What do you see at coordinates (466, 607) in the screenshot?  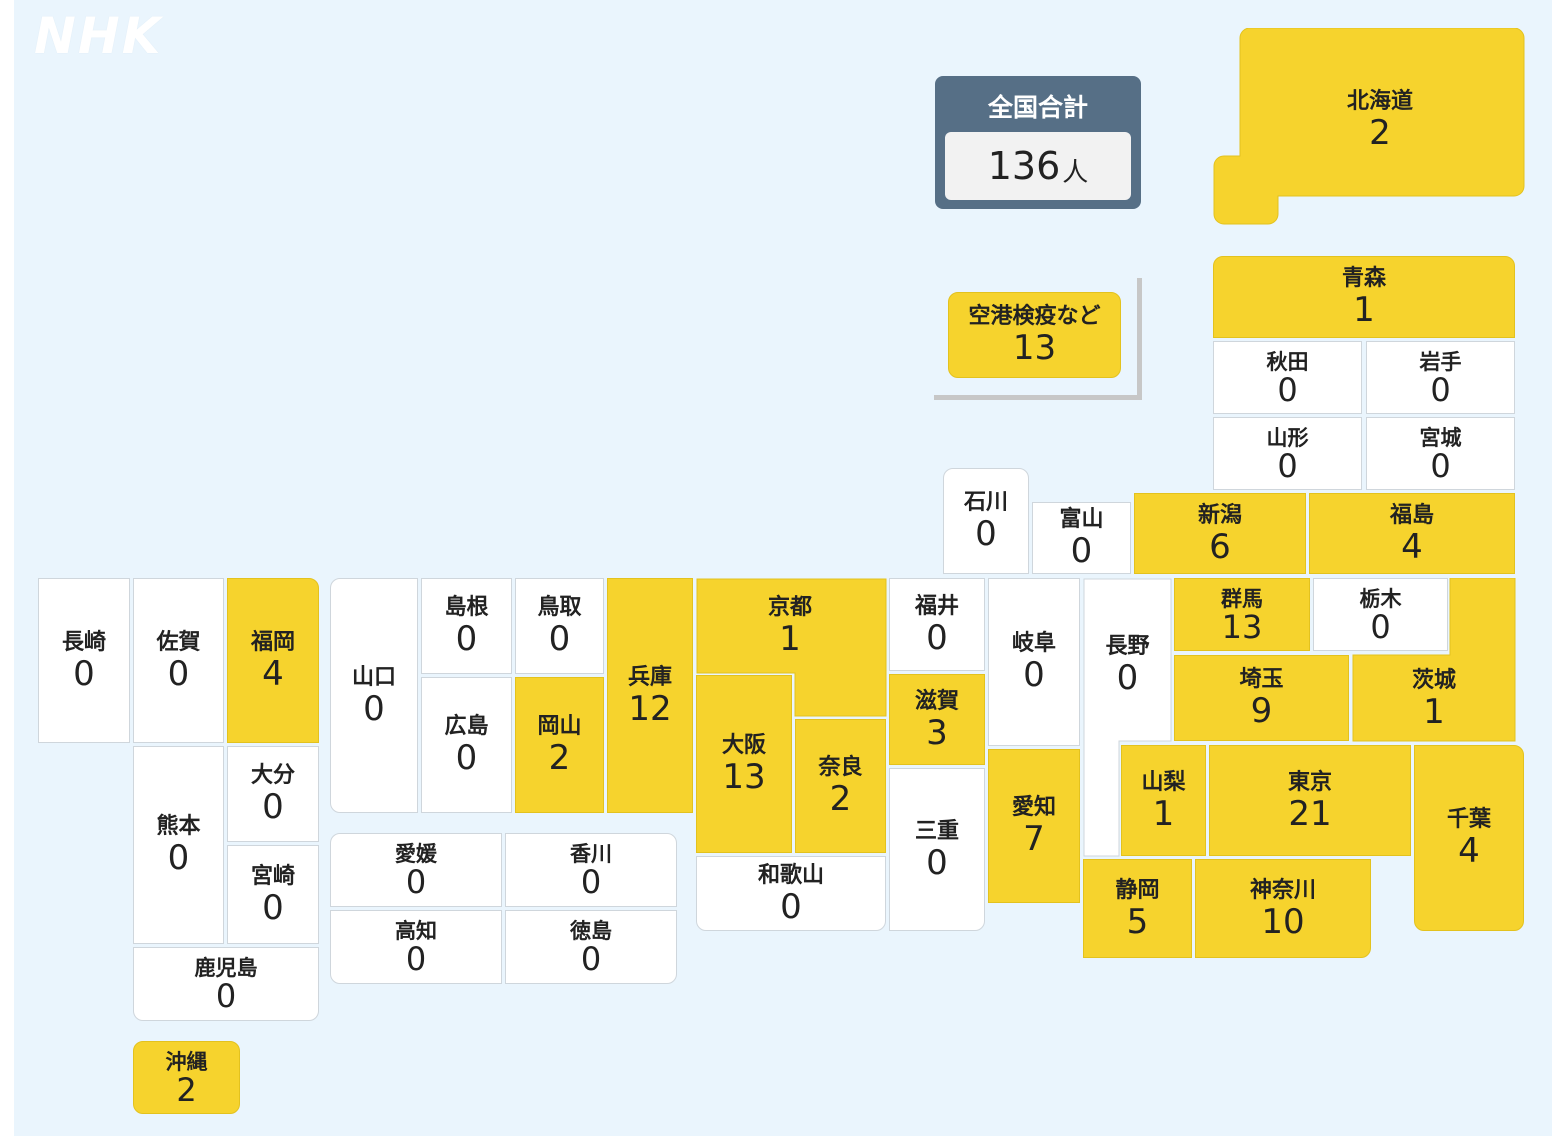 I see `pref-name: 島根` at bounding box center [466, 607].